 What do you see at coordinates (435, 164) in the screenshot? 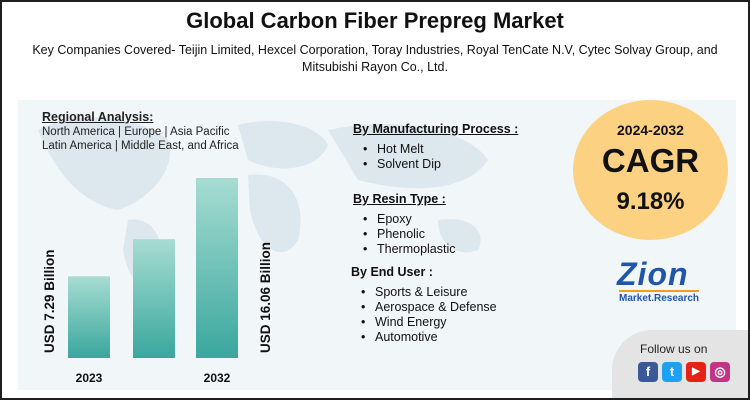
I see `list-item: Solvent Dip` at bounding box center [435, 164].